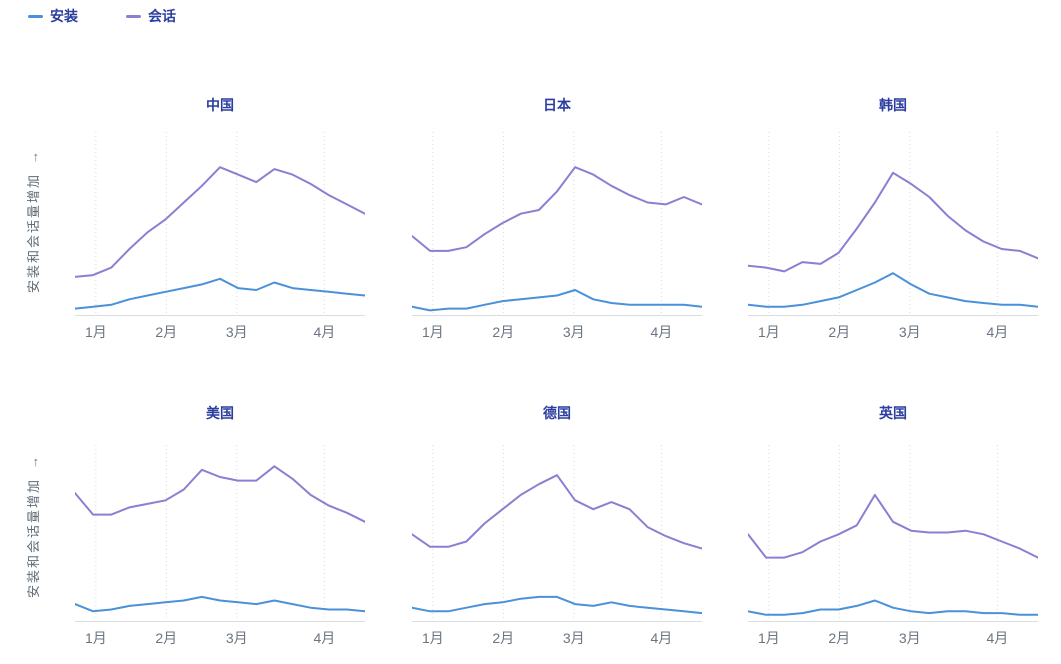 The width and height of the screenshot is (1061, 664). I want to click on facet-usa: 美国 1月 2月 3月 4月, so click(220, 534).